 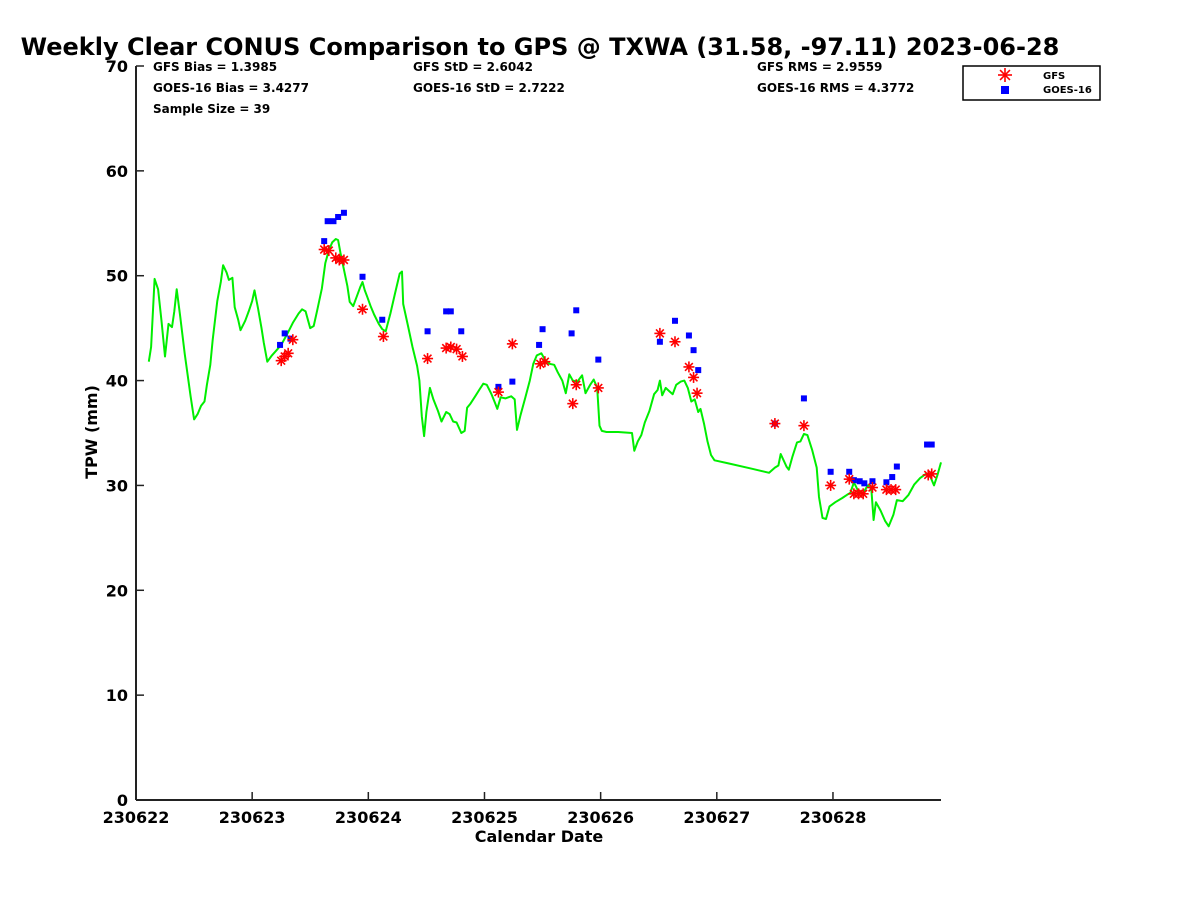 I want to click on x-tick-label: 230623, so click(x=252, y=817).